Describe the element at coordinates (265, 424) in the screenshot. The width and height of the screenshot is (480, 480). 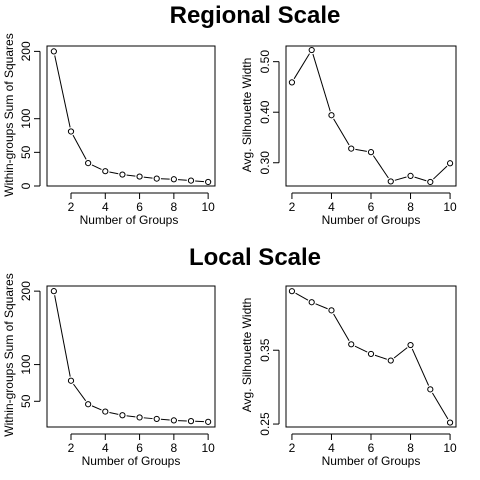
I see `y-tick-label: 0.25` at that location.